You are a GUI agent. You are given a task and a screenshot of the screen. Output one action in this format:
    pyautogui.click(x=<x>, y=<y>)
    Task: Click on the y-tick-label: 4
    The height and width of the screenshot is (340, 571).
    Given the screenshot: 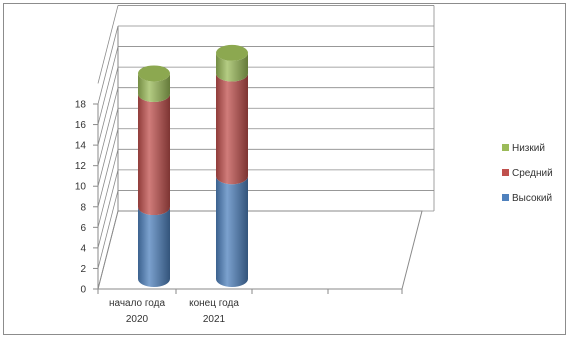 What is the action you would take?
    pyautogui.click(x=83, y=248)
    